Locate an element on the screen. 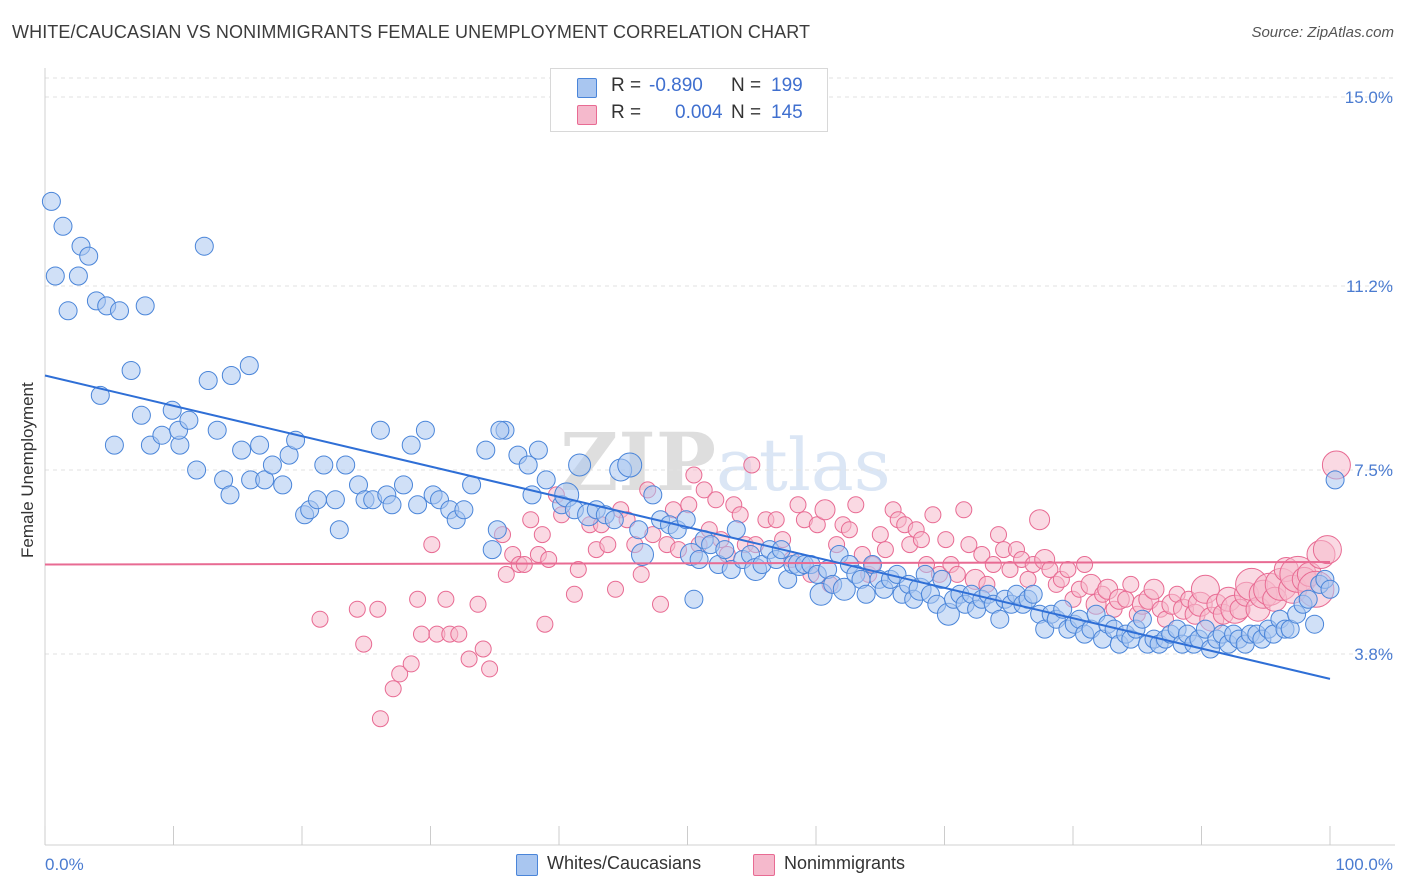  source-credit: Source: ZipAtlas.com is located at coordinates (1322, 32).